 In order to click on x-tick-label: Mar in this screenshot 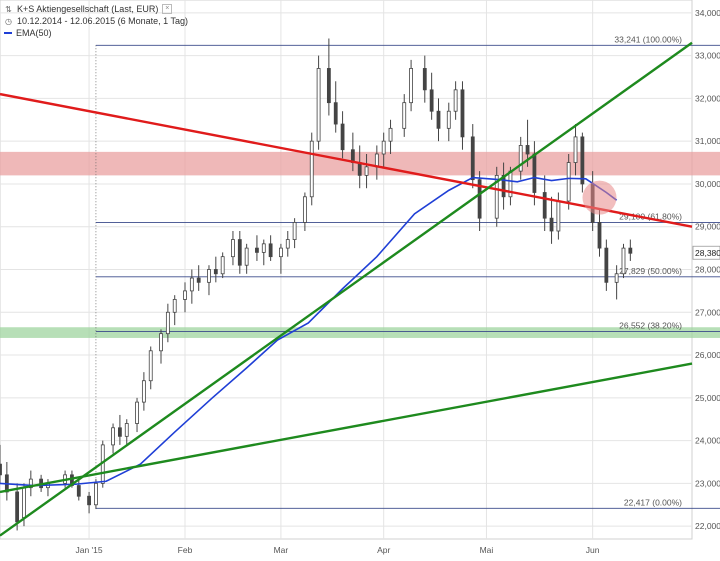, I will do `click(281, 550)`.